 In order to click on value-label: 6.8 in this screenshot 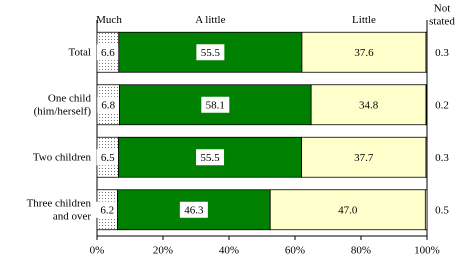, I will do `click(108, 105)`.